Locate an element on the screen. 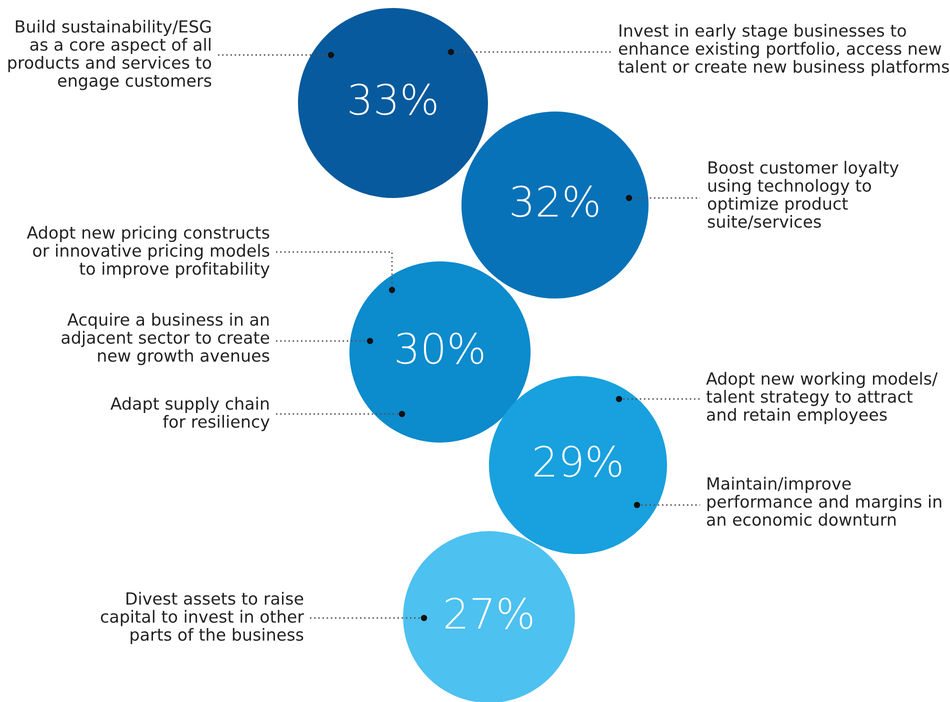  text: Boost customer loyalty using technology to optimize product suite/services is located at coordinates (803, 195).